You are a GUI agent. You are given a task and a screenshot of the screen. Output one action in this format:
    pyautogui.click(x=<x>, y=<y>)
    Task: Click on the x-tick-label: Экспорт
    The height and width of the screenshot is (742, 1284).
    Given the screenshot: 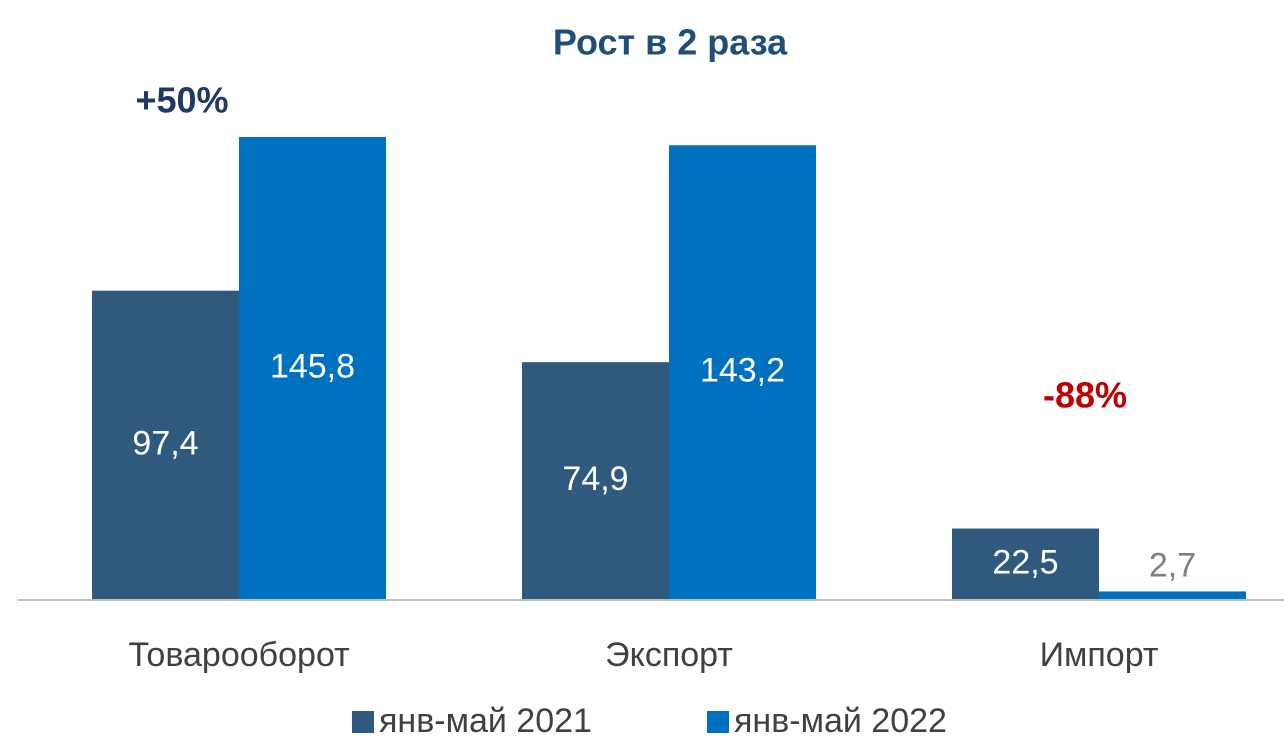 What is the action you would take?
    pyautogui.click(x=669, y=655)
    